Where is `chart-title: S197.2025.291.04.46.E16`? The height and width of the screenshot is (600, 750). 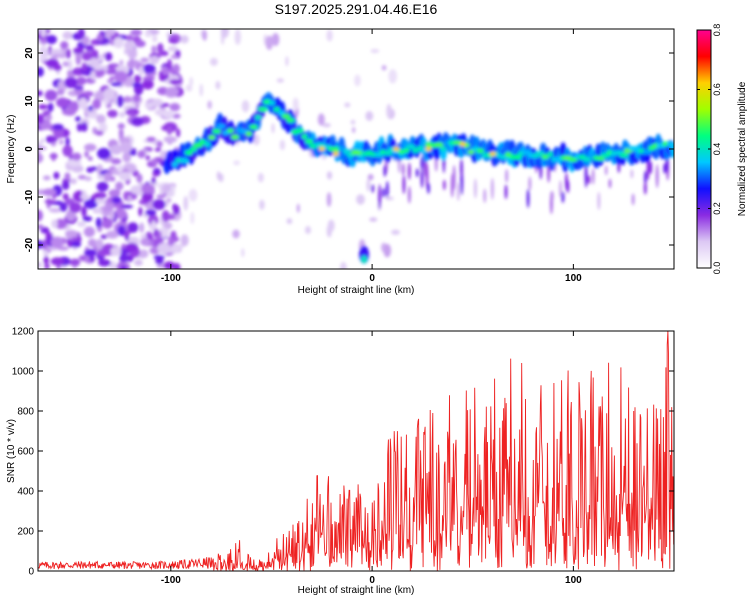
chart-title: S197.2025.291.04.46.E16 is located at coordinates (356, 9).